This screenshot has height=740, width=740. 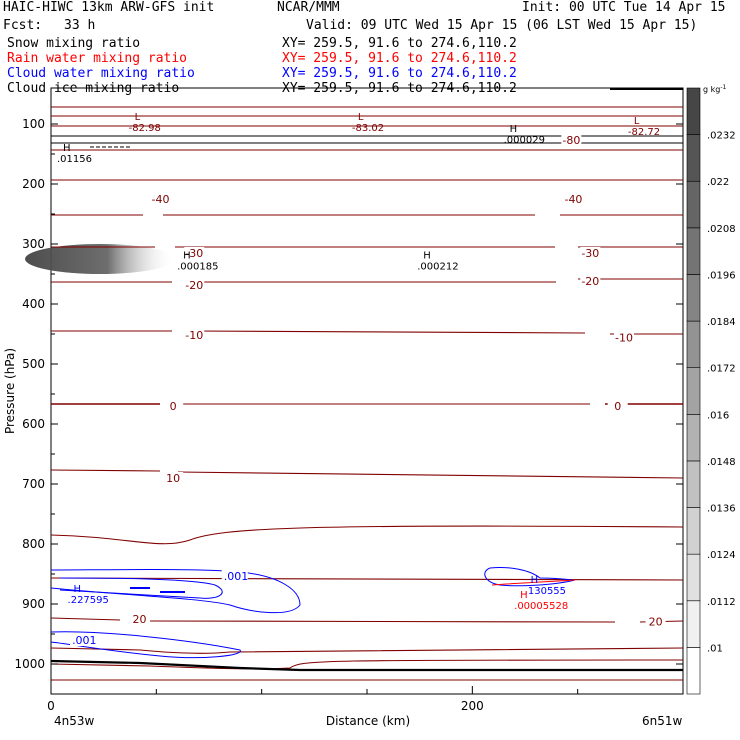 I want to click on model-title: HAIC-HIWC 13km ARW-GFS init, so click(x=109, y=7).